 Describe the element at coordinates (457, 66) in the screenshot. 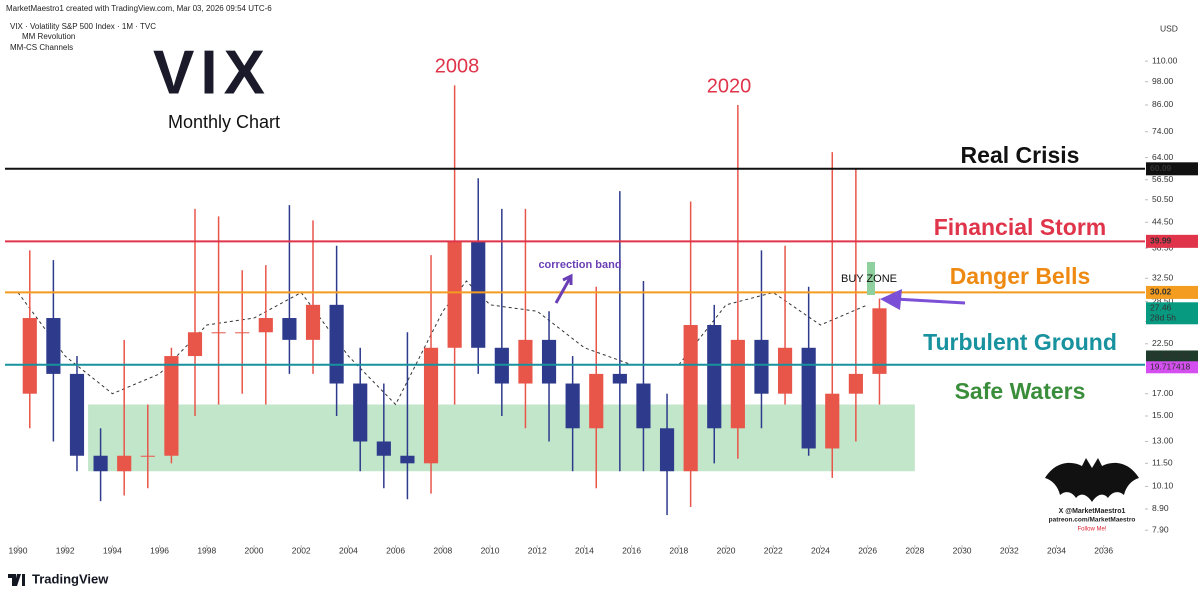

I see `annotation: 2008` at that location.